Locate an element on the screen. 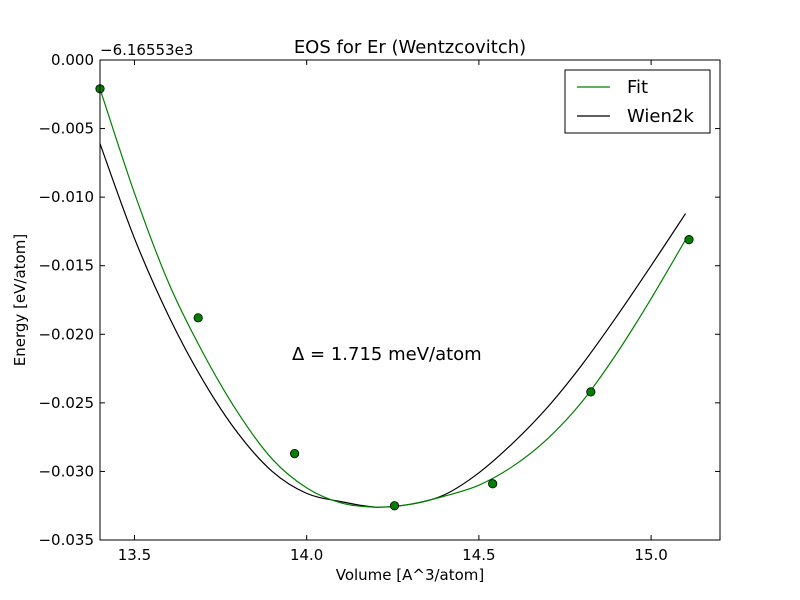  legend-box is located at coordinates (637, 101).